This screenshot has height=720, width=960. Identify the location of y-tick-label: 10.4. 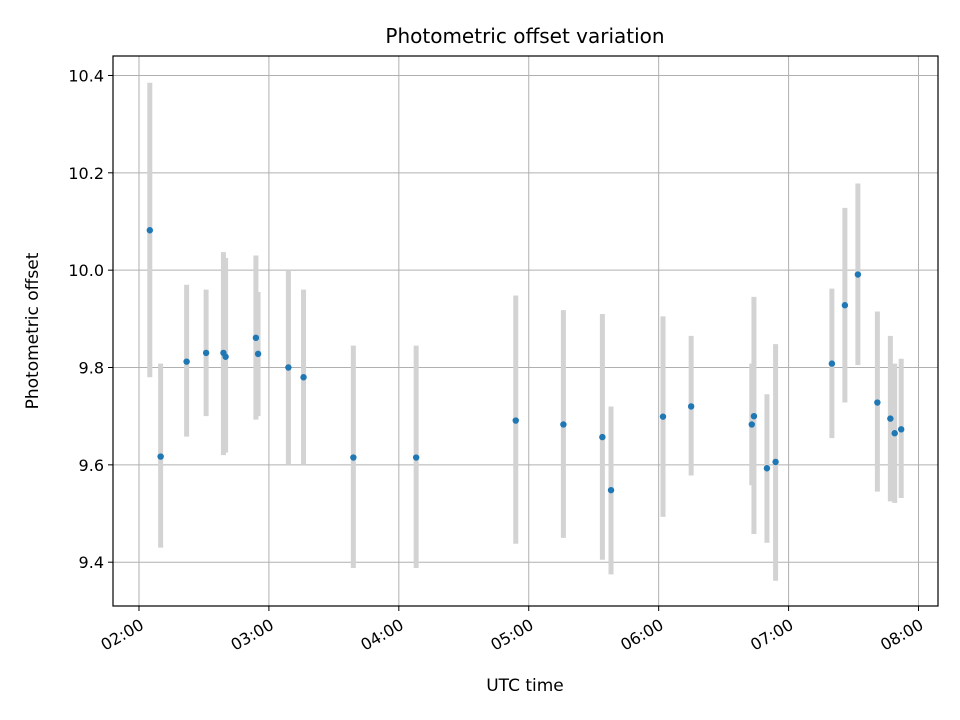
(86, 75).